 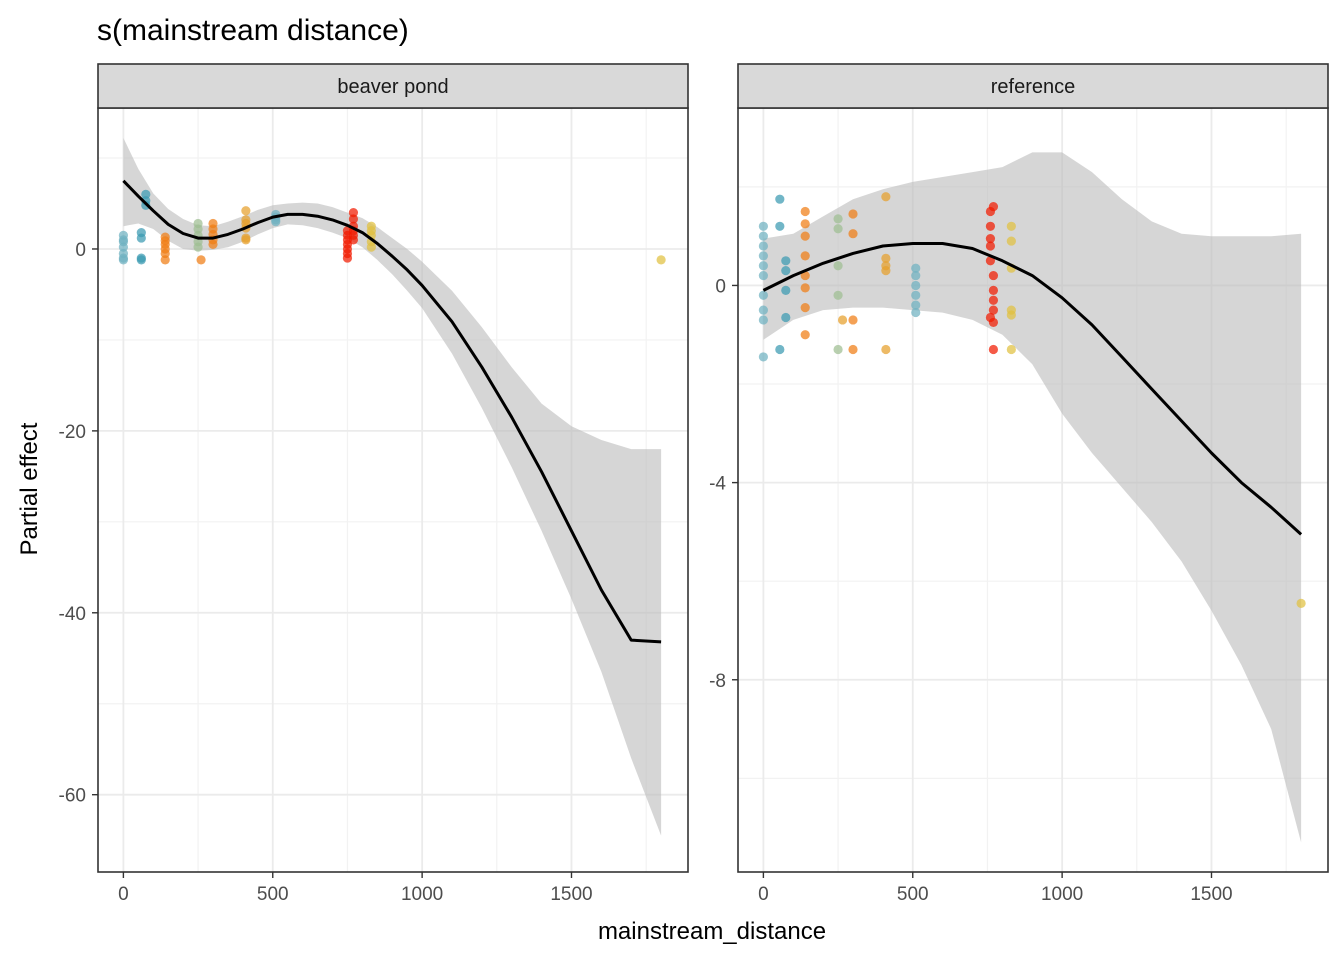 What do you see at coordinates (1032, 389) in the screenshot?
I see `smooth-line` at bounding box center [1032, 389].